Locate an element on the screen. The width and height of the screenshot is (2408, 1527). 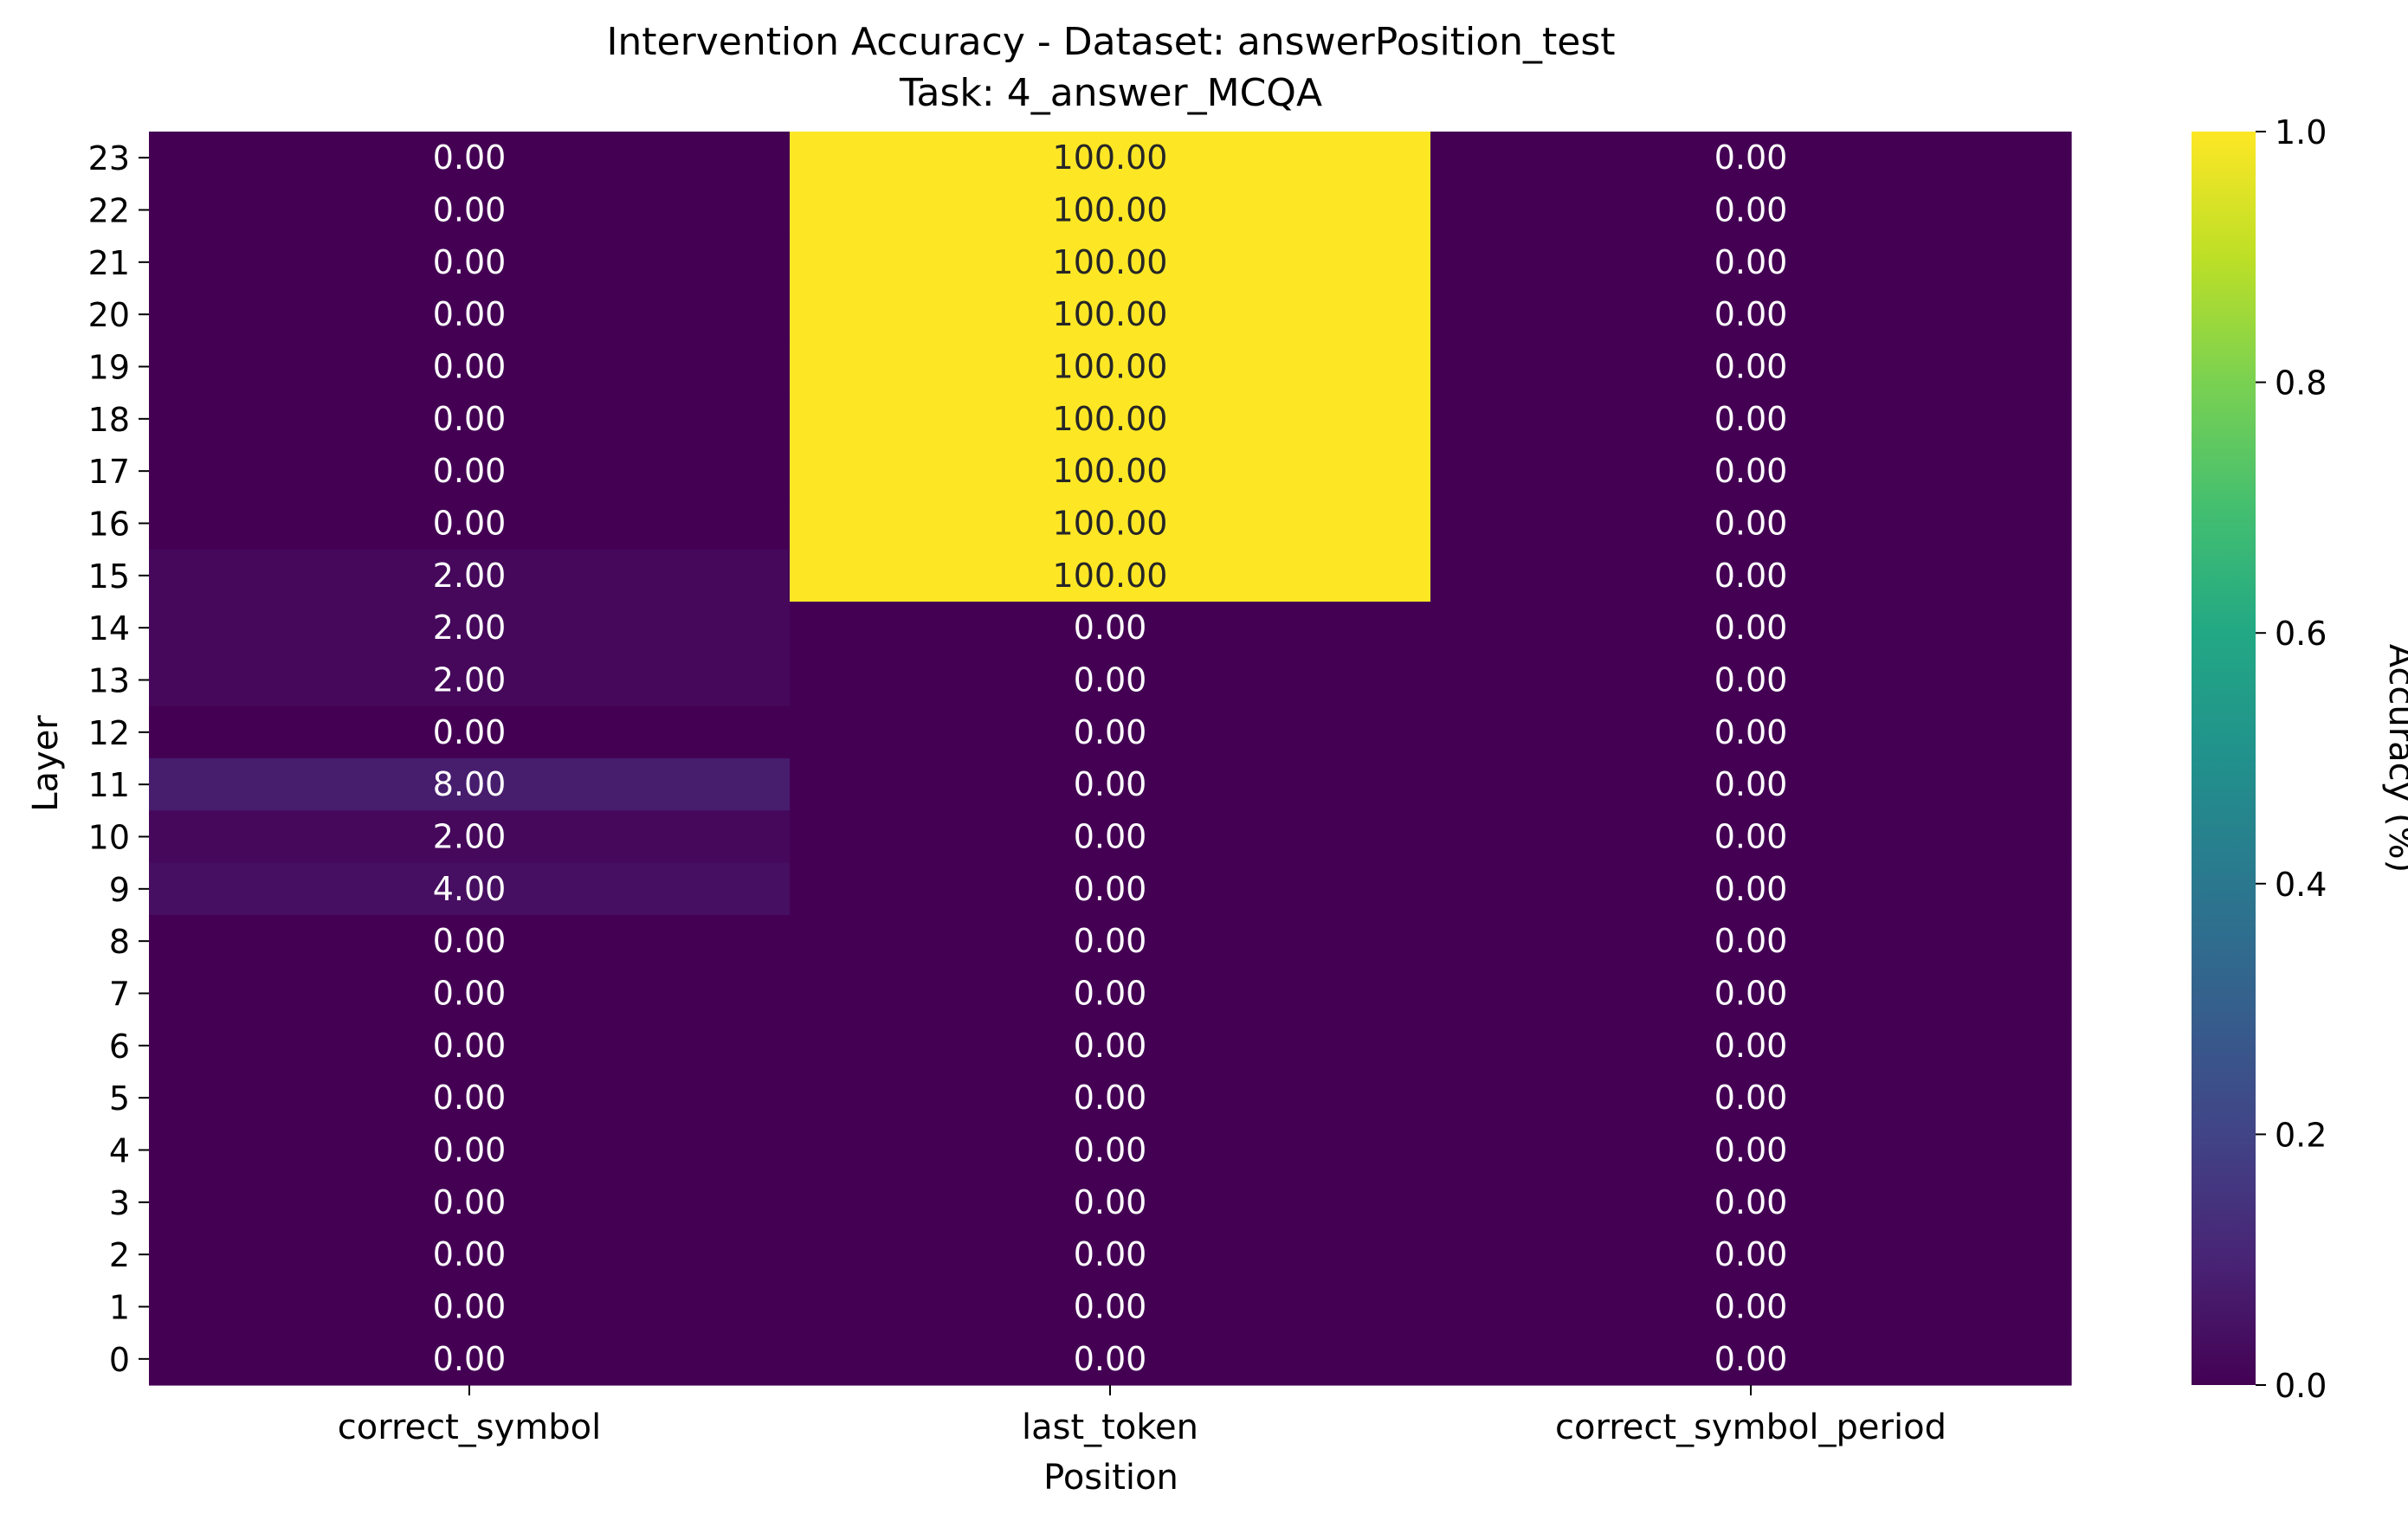
y-tick-label: 16 is located at coordinates (109, 525).